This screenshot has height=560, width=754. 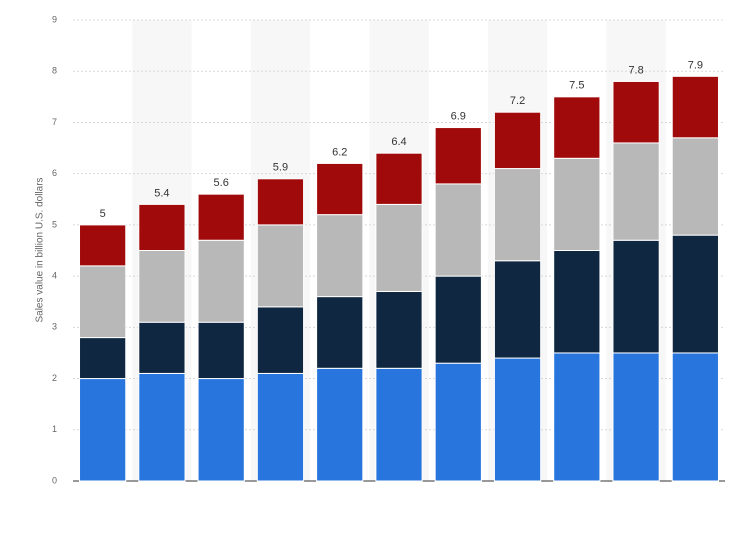 What do you see at coordinates (398, 142) in the screenshot?
I see `total-label: 6.4` at bounding box center [398, 142].